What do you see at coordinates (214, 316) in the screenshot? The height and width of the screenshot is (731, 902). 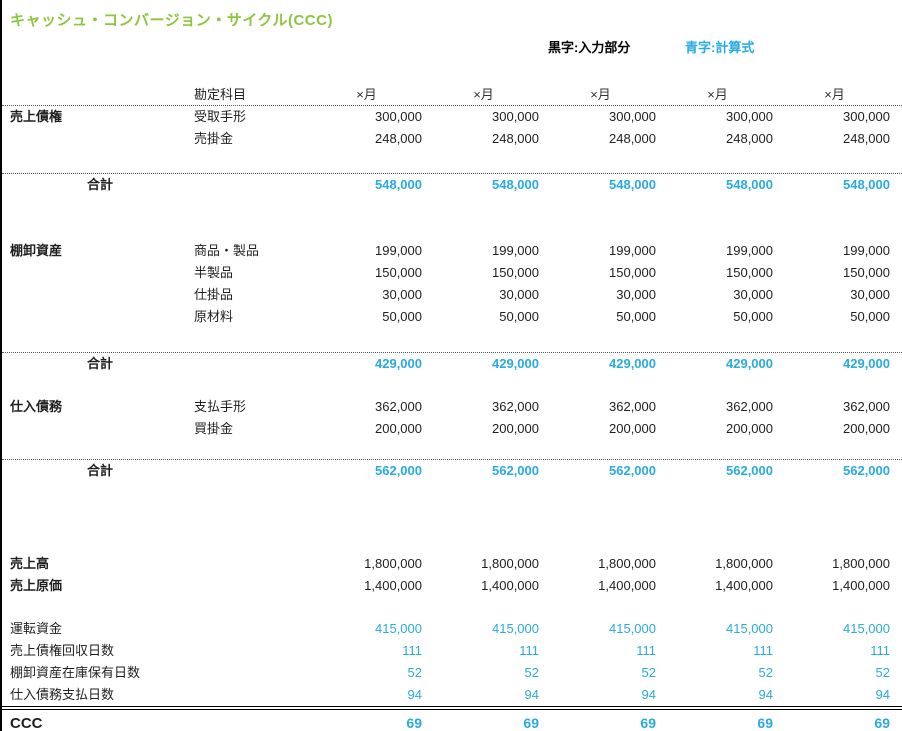 I see `account-label: 原材料` at bounding box center [214, 316].